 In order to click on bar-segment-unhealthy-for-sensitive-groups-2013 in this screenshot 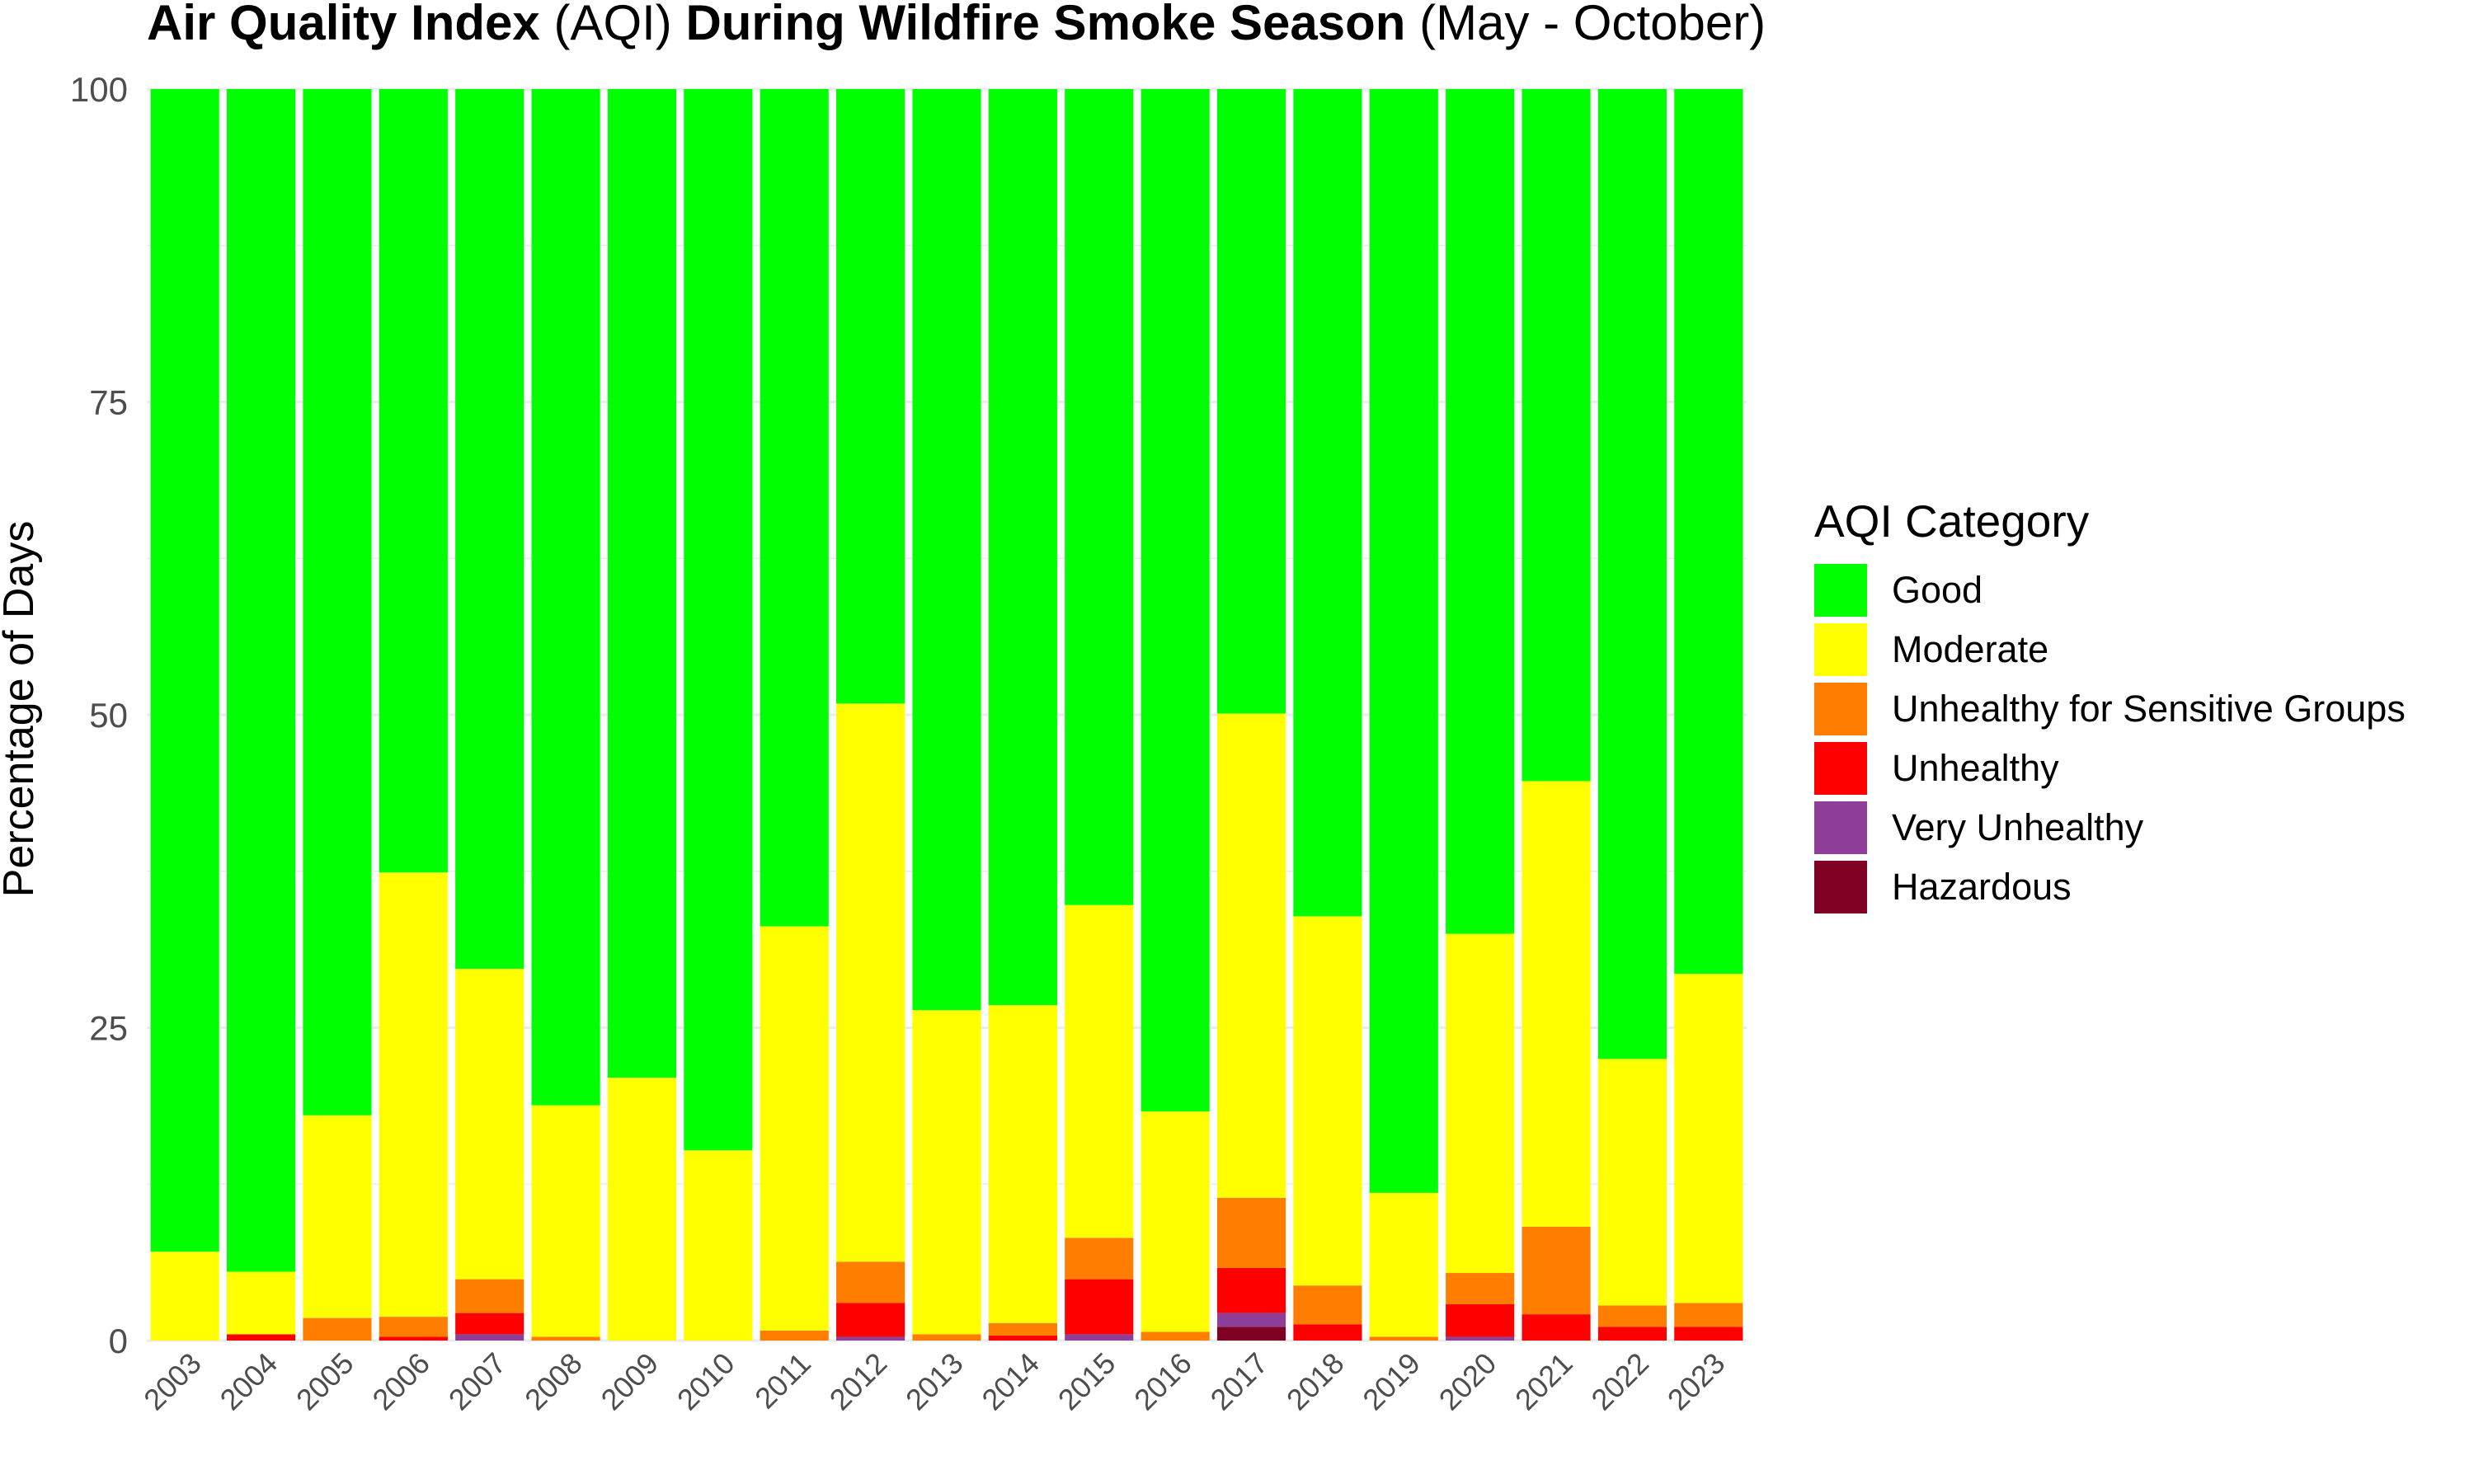, I will do `click(946, 1337)`.